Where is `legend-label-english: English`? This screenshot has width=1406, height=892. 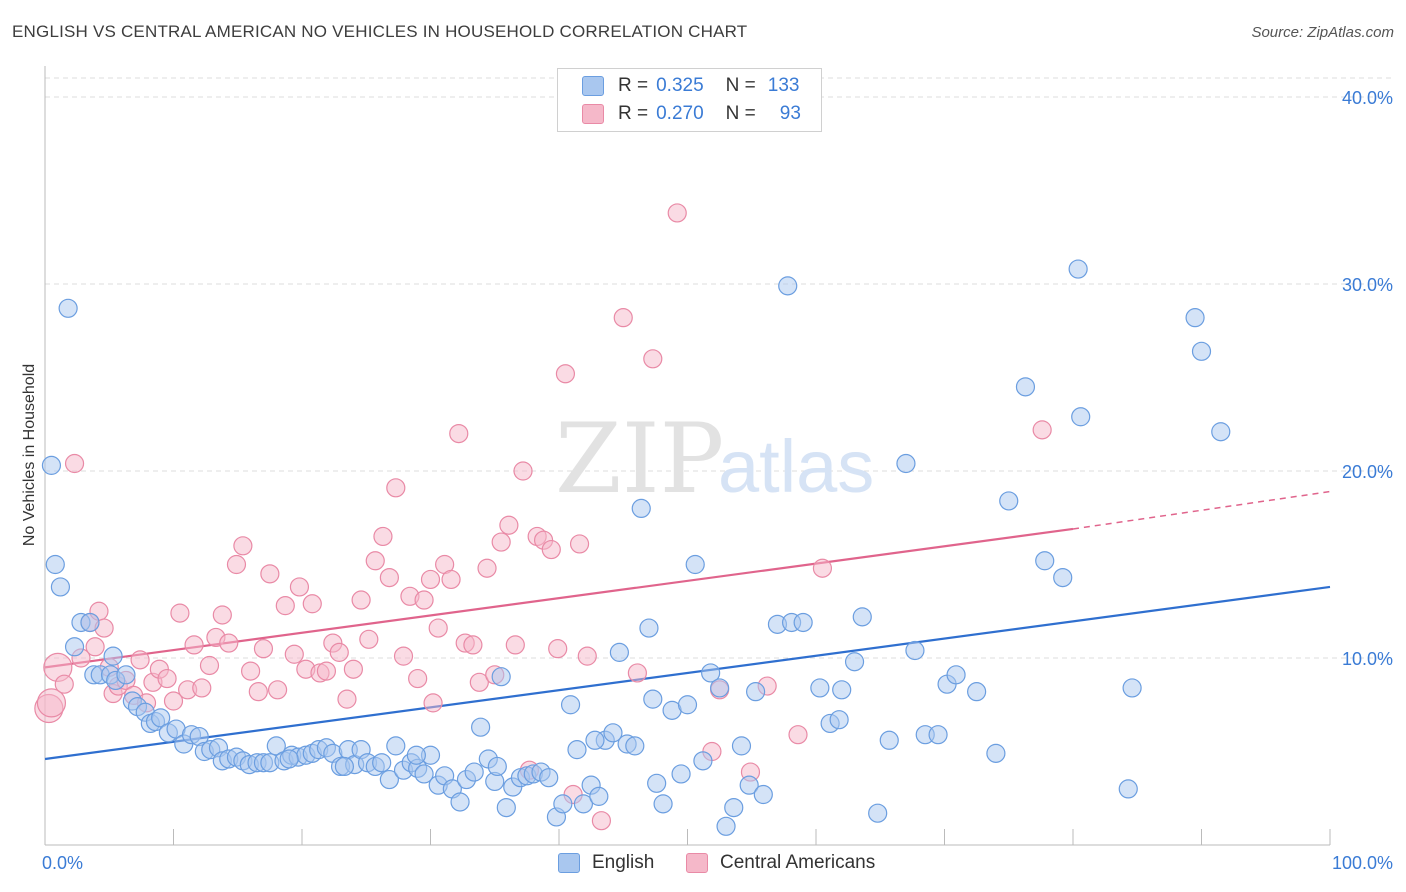
legend-label-english: English is located at coordinates (623, 862).